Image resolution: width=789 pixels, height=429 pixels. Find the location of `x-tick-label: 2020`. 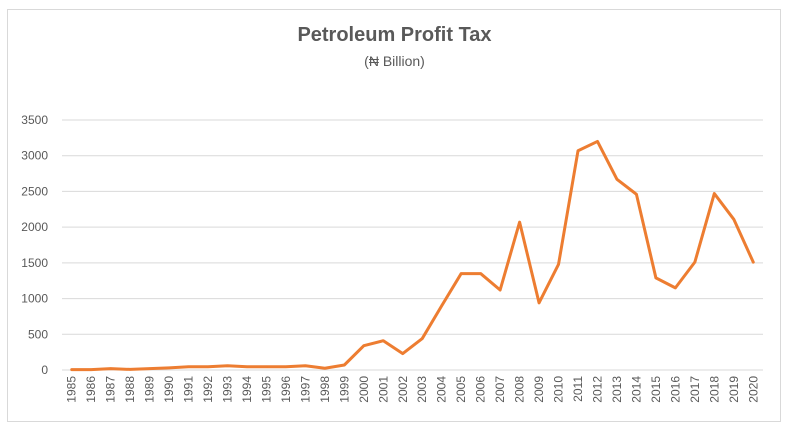

x-tick-label: 2020 is located at coordinates (753, 389).